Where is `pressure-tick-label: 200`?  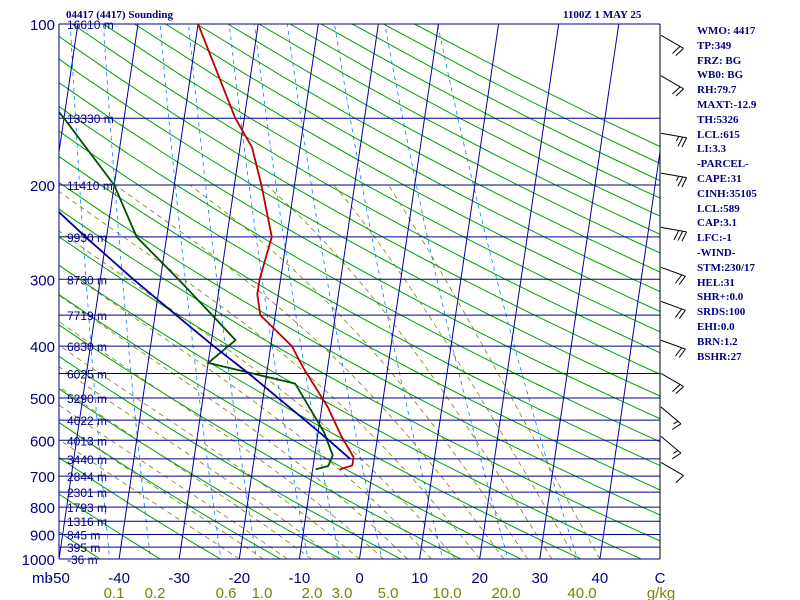 pressure-tick-label: 200 is located at coordinates (42, 186).